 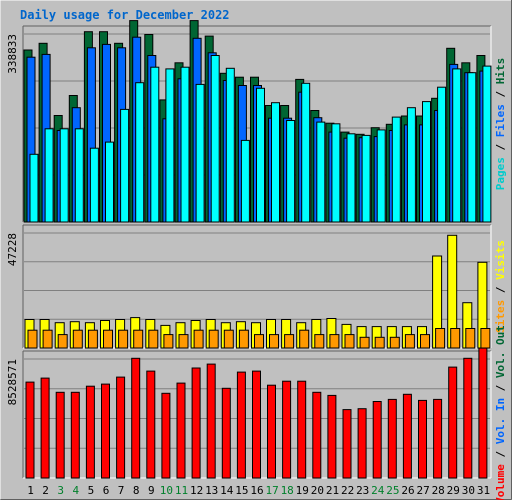 What do you see at coordinates (407, 490) in the screenshot?
I see `x-tick-label-26: 26` at bounding box center [407, 490].